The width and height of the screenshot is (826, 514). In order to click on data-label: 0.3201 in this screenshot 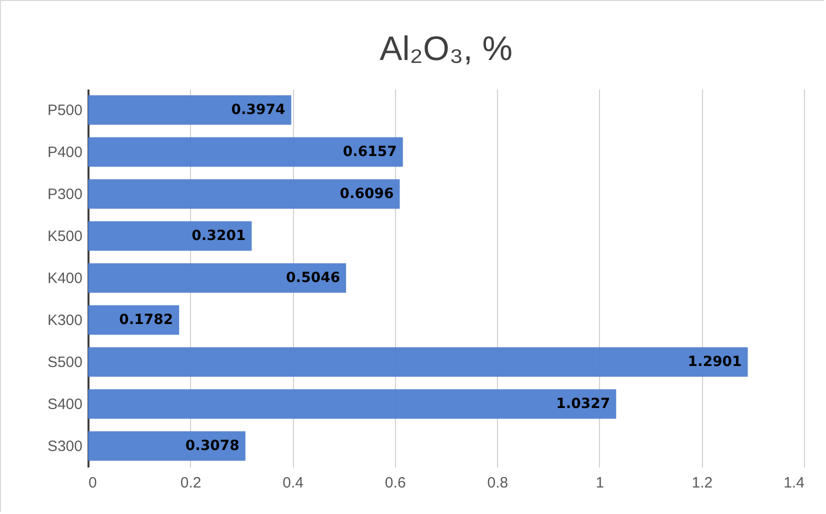, I will do `click(219, 236)`.